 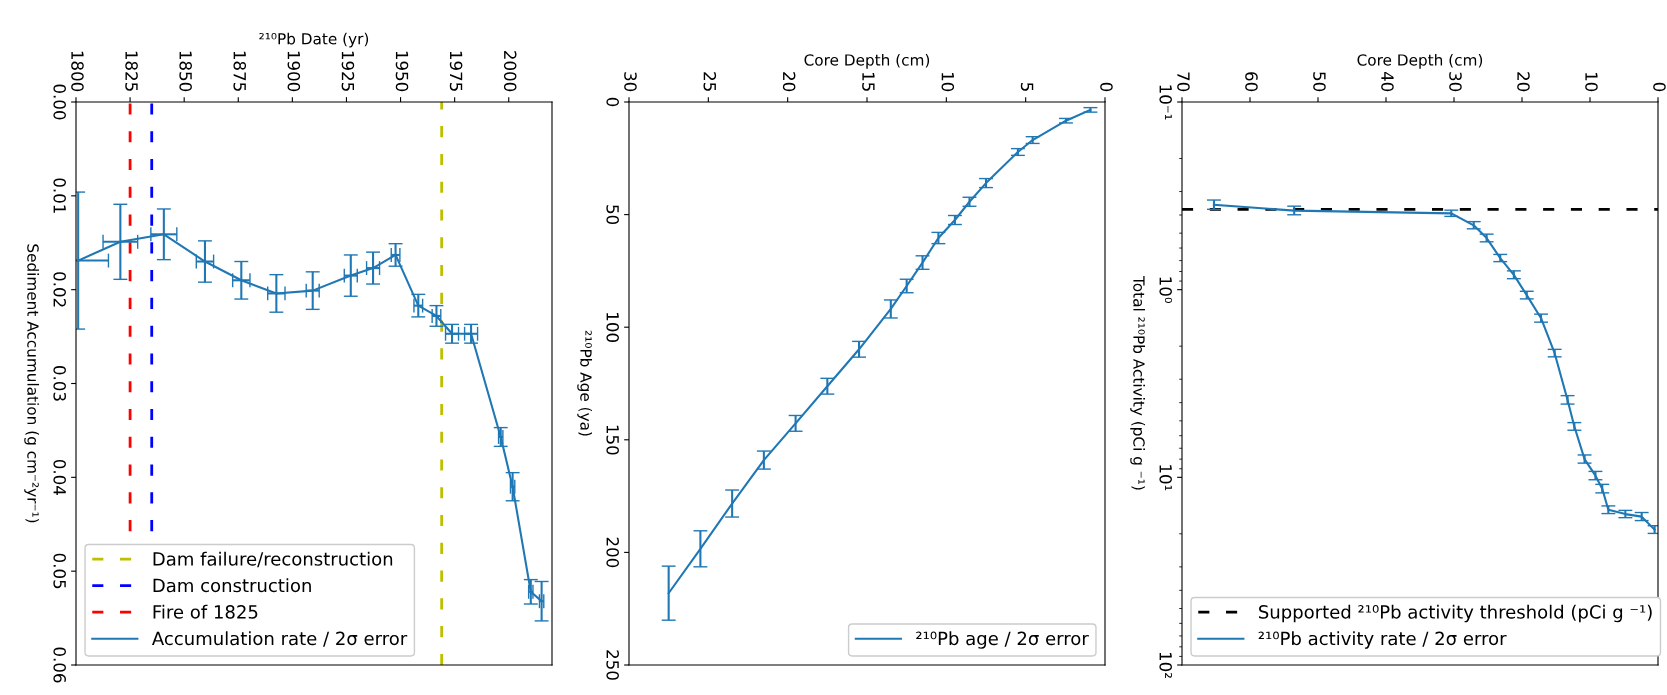 What do you see at coordinates (1165, 102) in the screenshot?
I see `y-tick-label: 10⁻¹` at bounding box center [1165, 102].